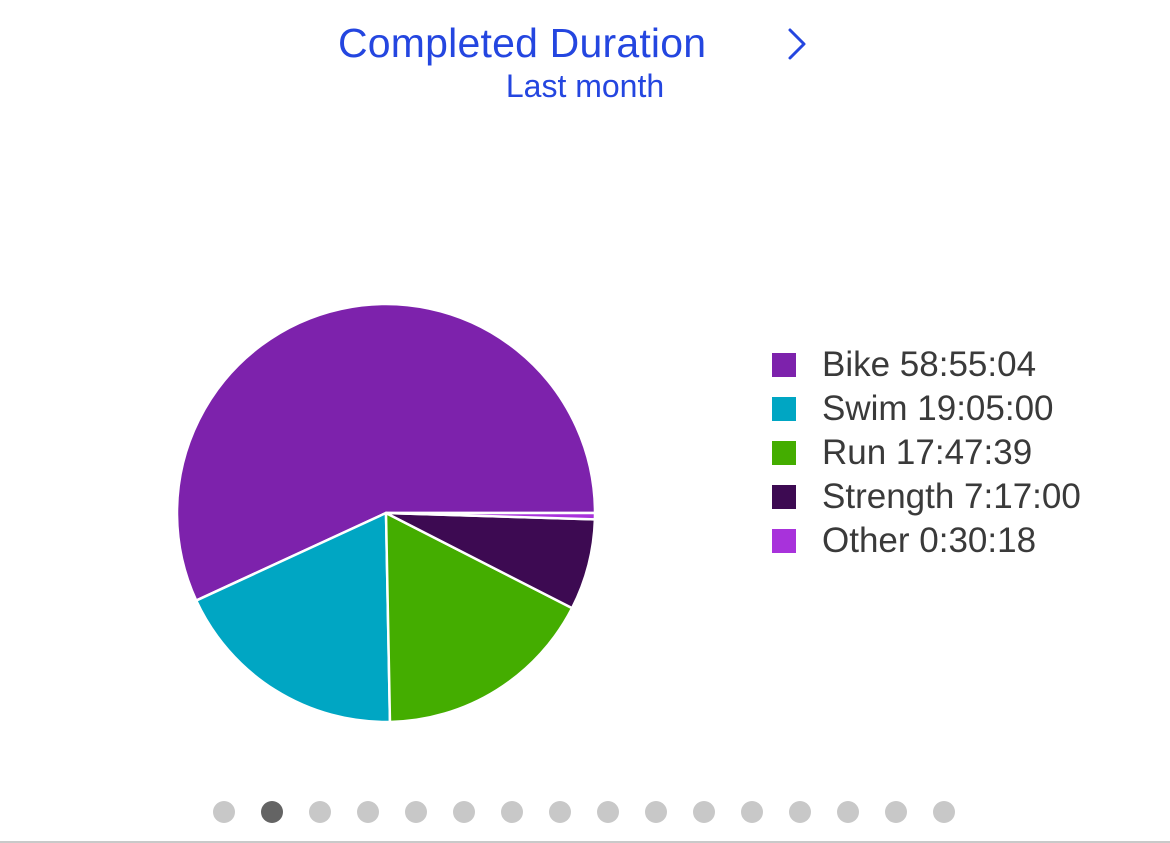  What do you see at coordinates (927, 452) in the screenshot?
I see `legend-label: Run 17:47:39` at bounding box center [927, 452].